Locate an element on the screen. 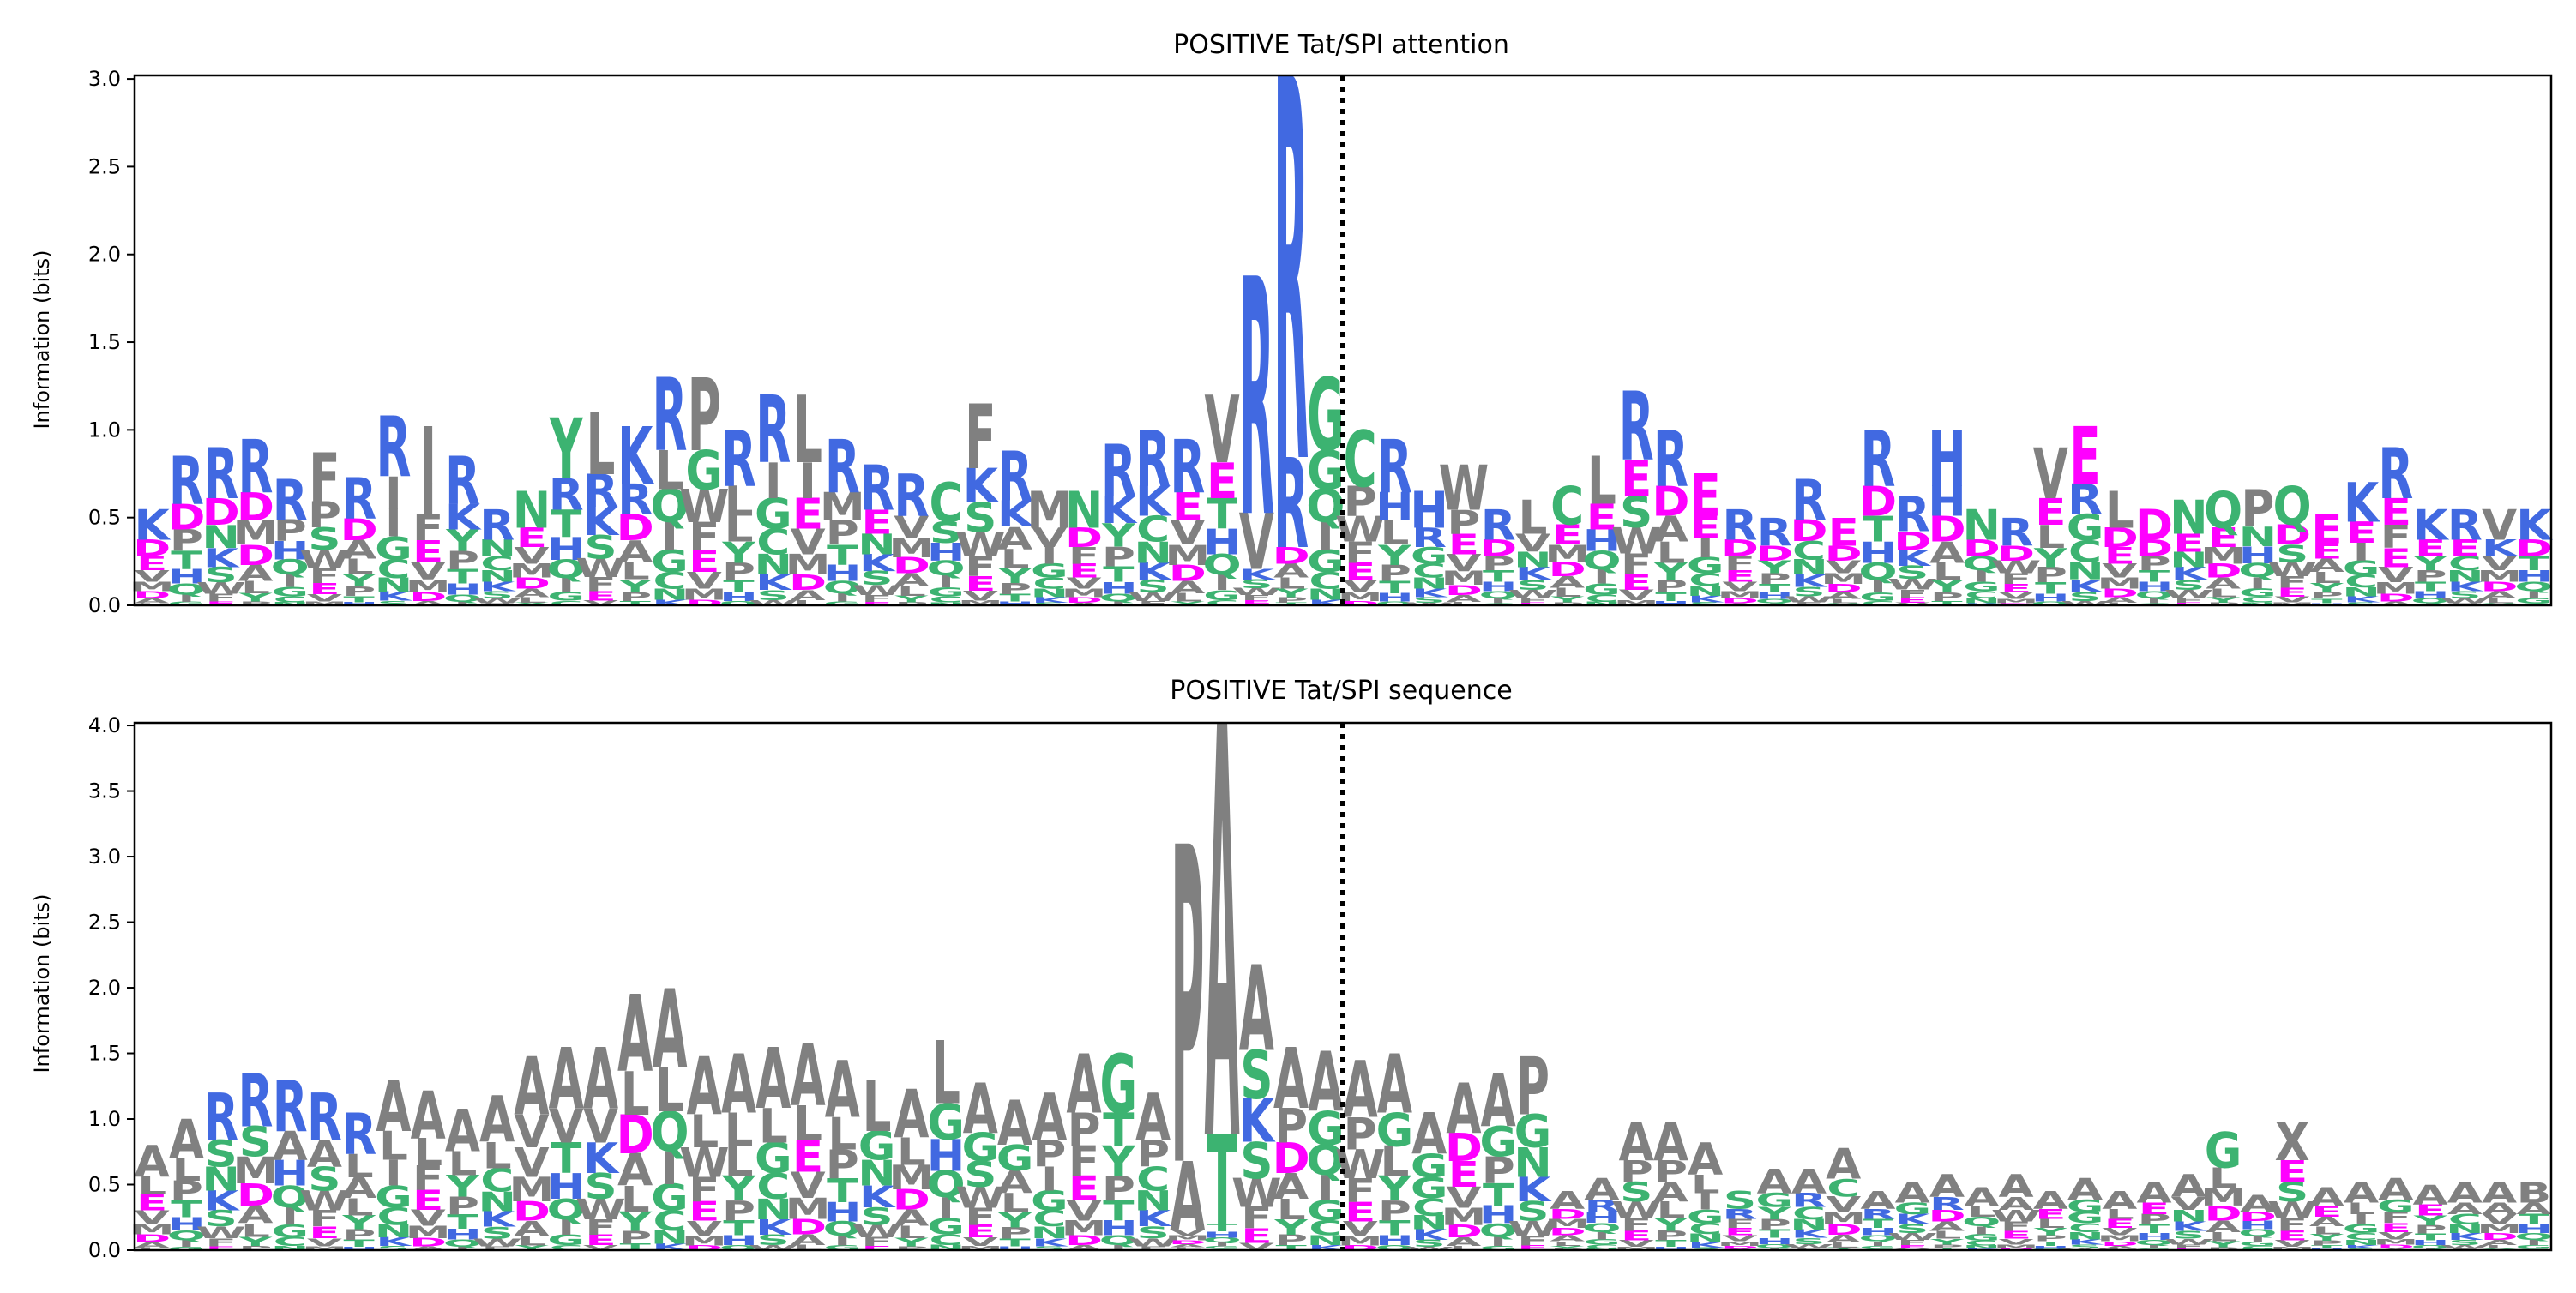  sequence-y-axis-label: Information (bits) is located at coordinates (42, 983).